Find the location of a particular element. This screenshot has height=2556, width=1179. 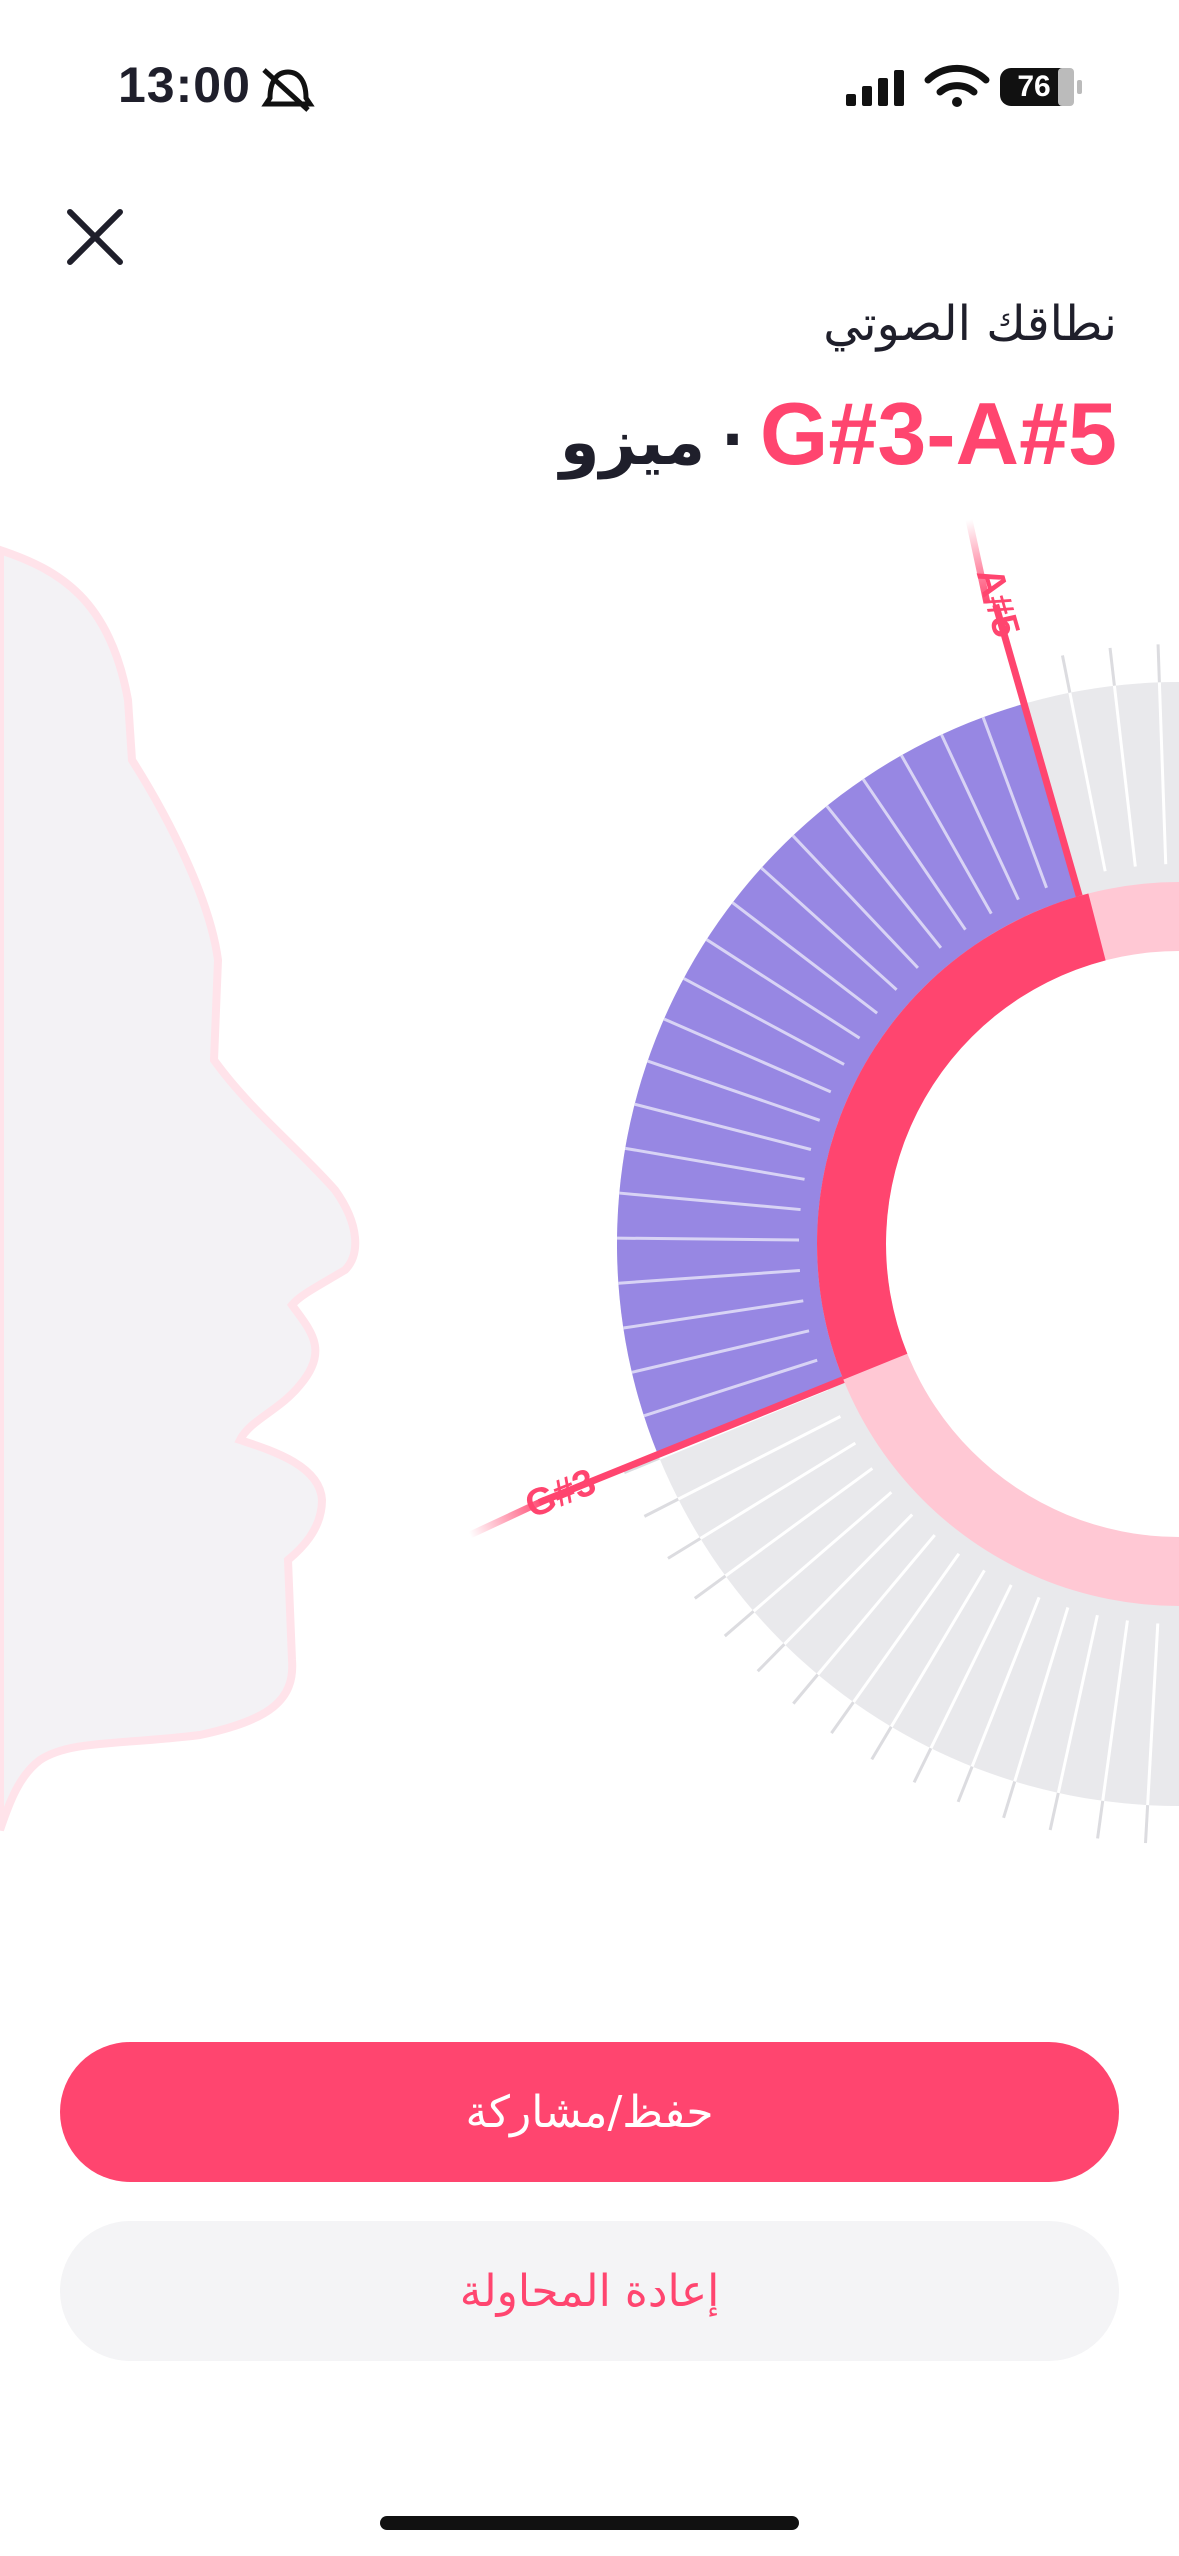

low-lead is located at coordinates (507, 1517).